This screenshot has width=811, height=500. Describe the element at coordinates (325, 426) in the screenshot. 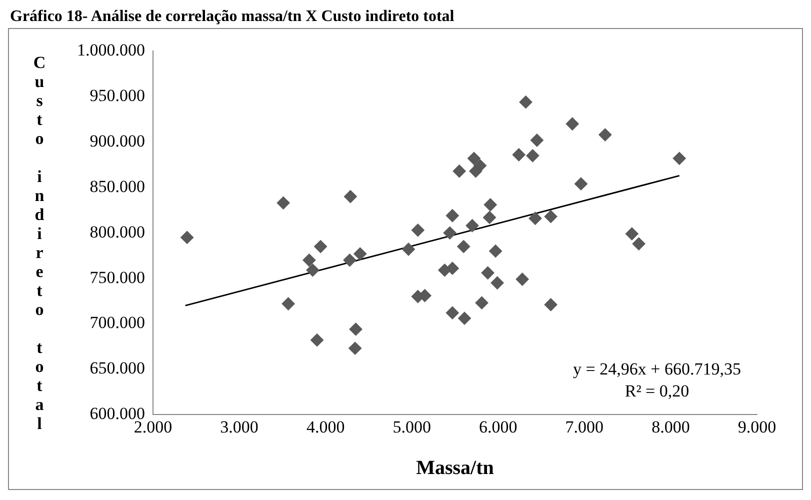

I see `x-tick-label: 4.000` at that location.